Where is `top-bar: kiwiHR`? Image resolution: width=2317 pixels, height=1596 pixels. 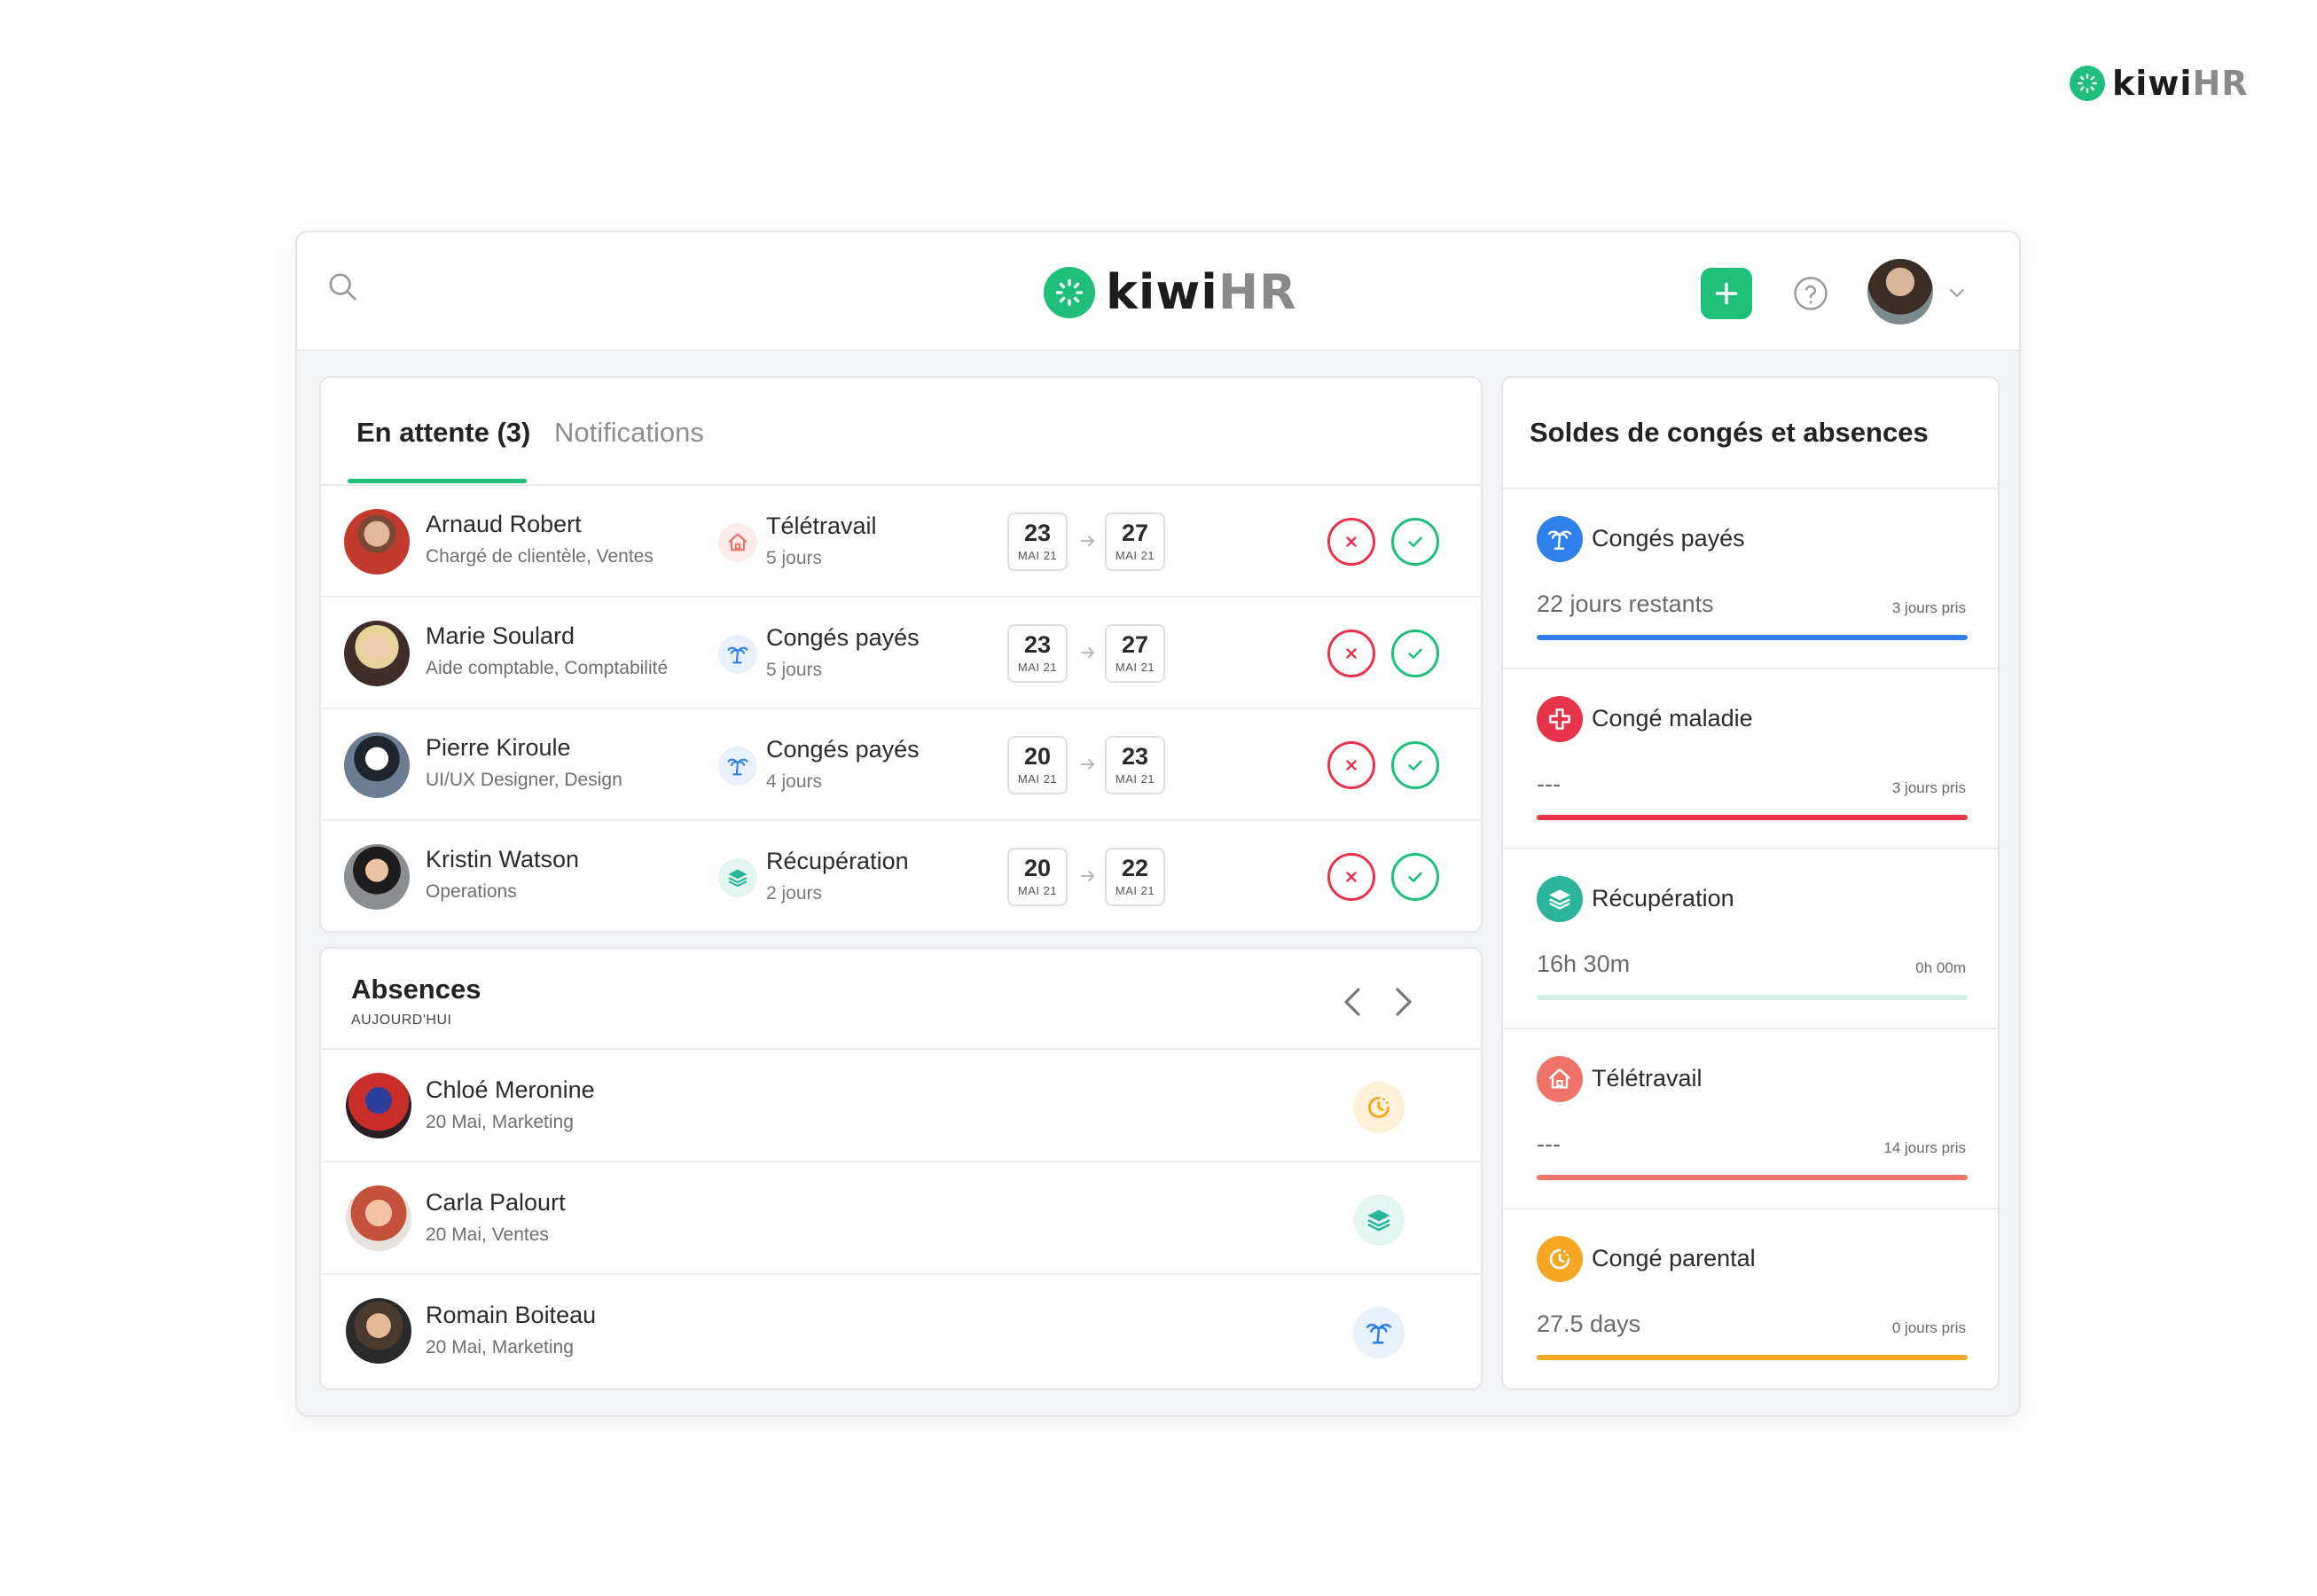
top-bar: kiwiHR is located at coordinates (1158, 292).